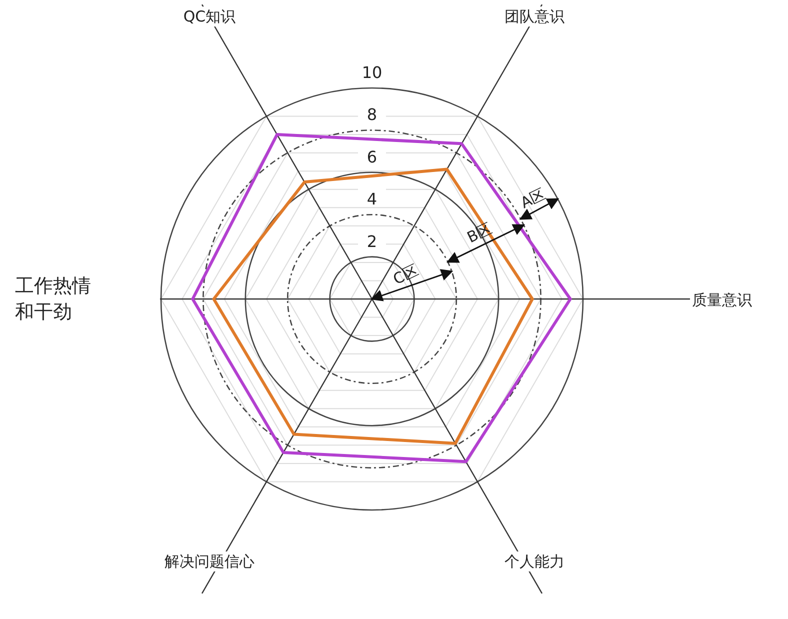 The height and width of the screenshot is (619, 788). Describe the element at coordinates (209, 17) in the screenshot. I see `spoke-label: QC知识` at that location.